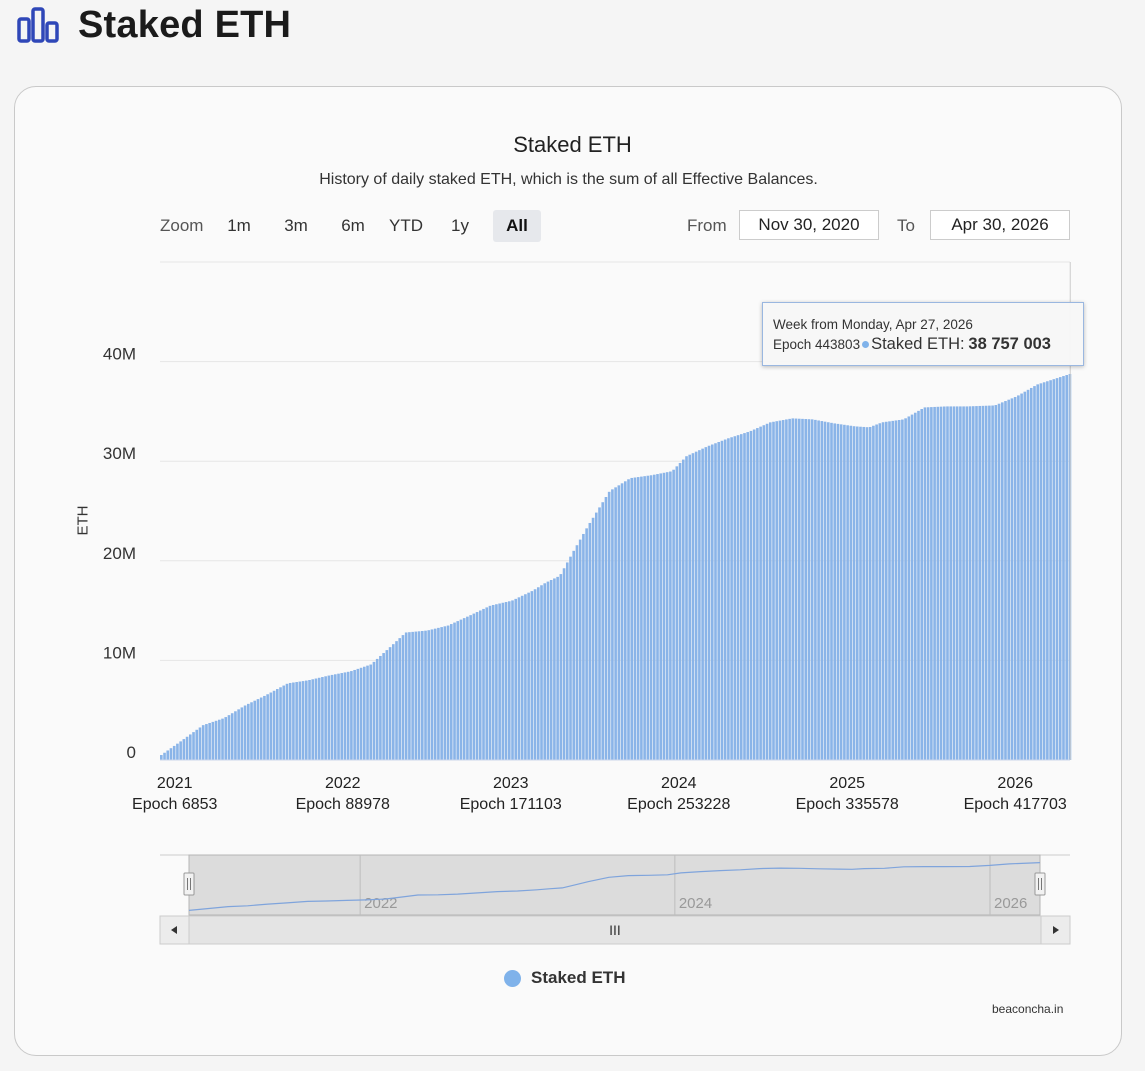 This screenshot has height=1071, width=1145. What do you see at coordinates (1028, 1009) in the screenshot?
I see `credits-link: beaconcha.in` at bounding box center [1028, 1009].